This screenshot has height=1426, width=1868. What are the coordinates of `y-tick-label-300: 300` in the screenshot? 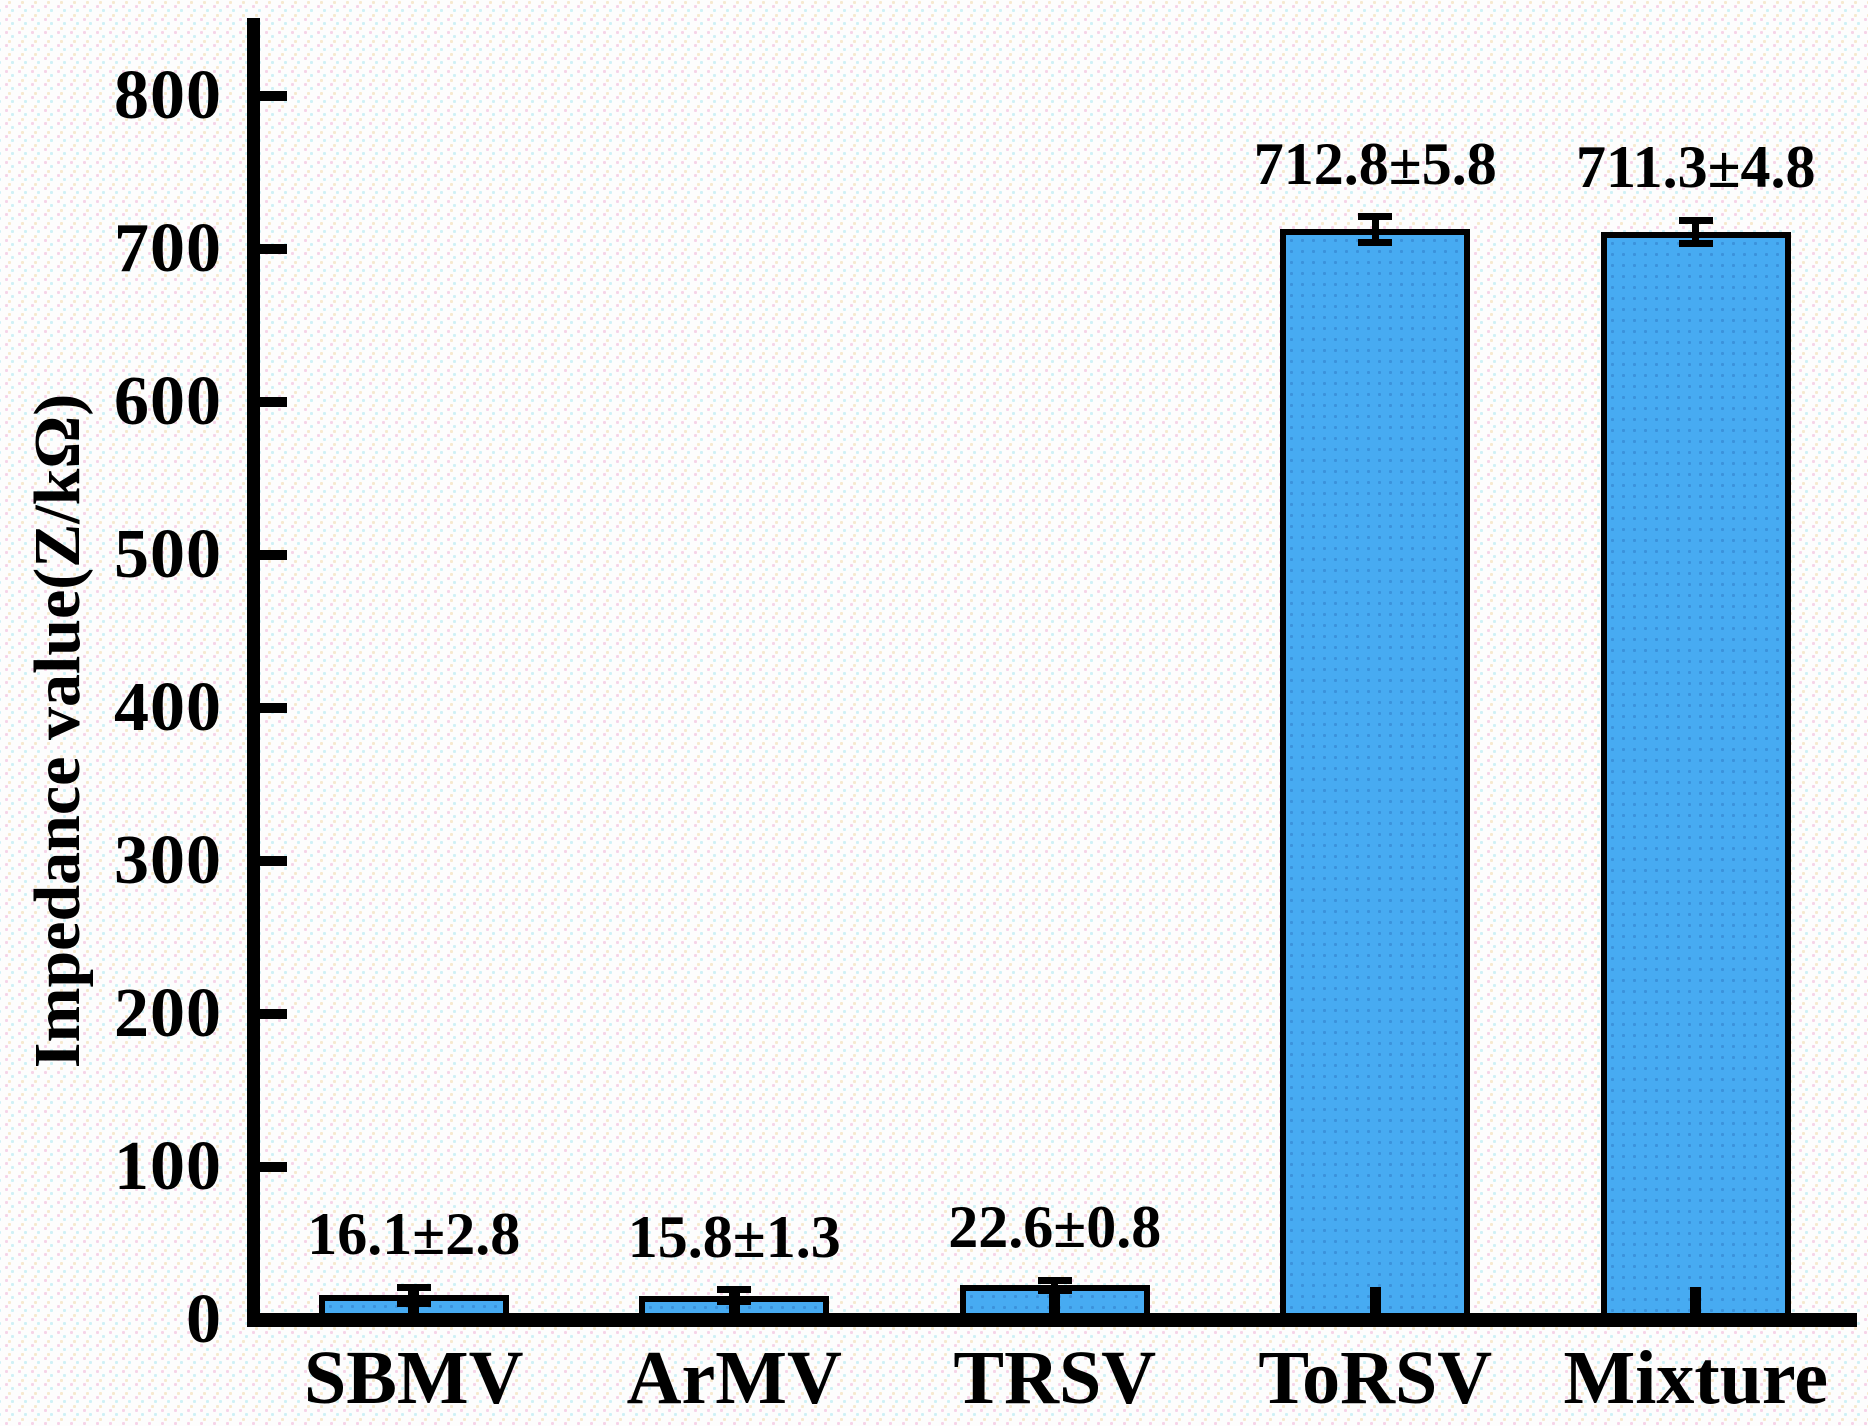 It's located at (168, 860).